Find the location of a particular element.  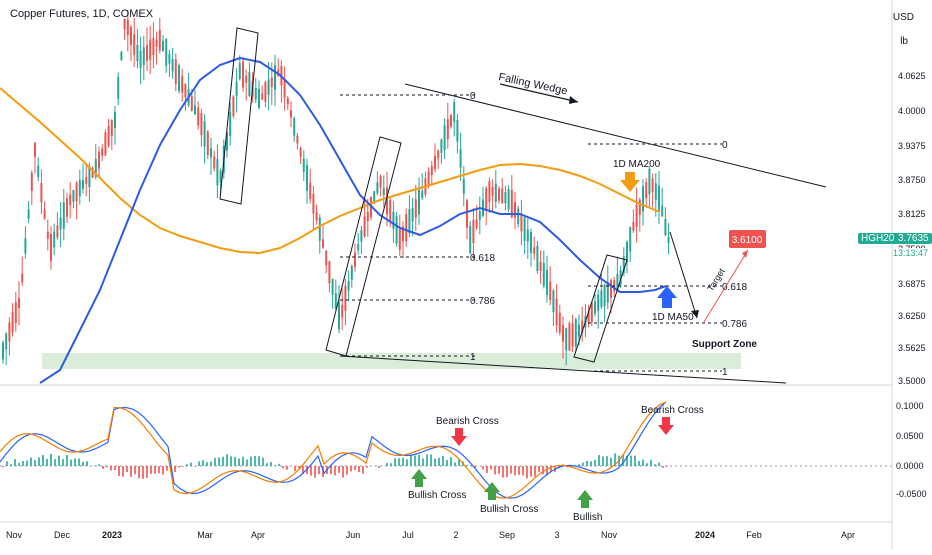

macd-tick-label: 0.1000 is located at coordinates (910, 406).